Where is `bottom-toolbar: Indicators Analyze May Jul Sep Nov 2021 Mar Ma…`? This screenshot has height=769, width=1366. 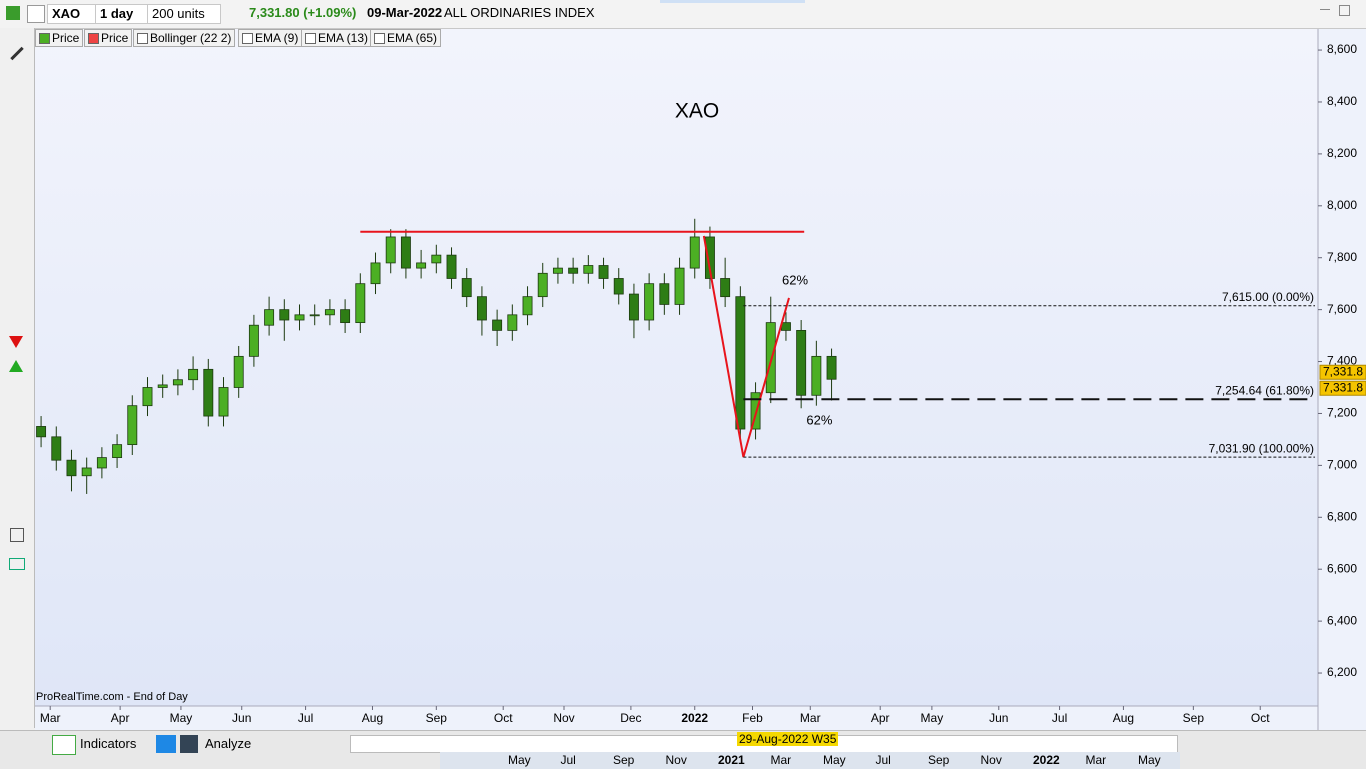
bottom-toolbar: Indicators Analyze May Jul Sep Nov 2021 Mar Ma… is located at coordinates (683, 749).